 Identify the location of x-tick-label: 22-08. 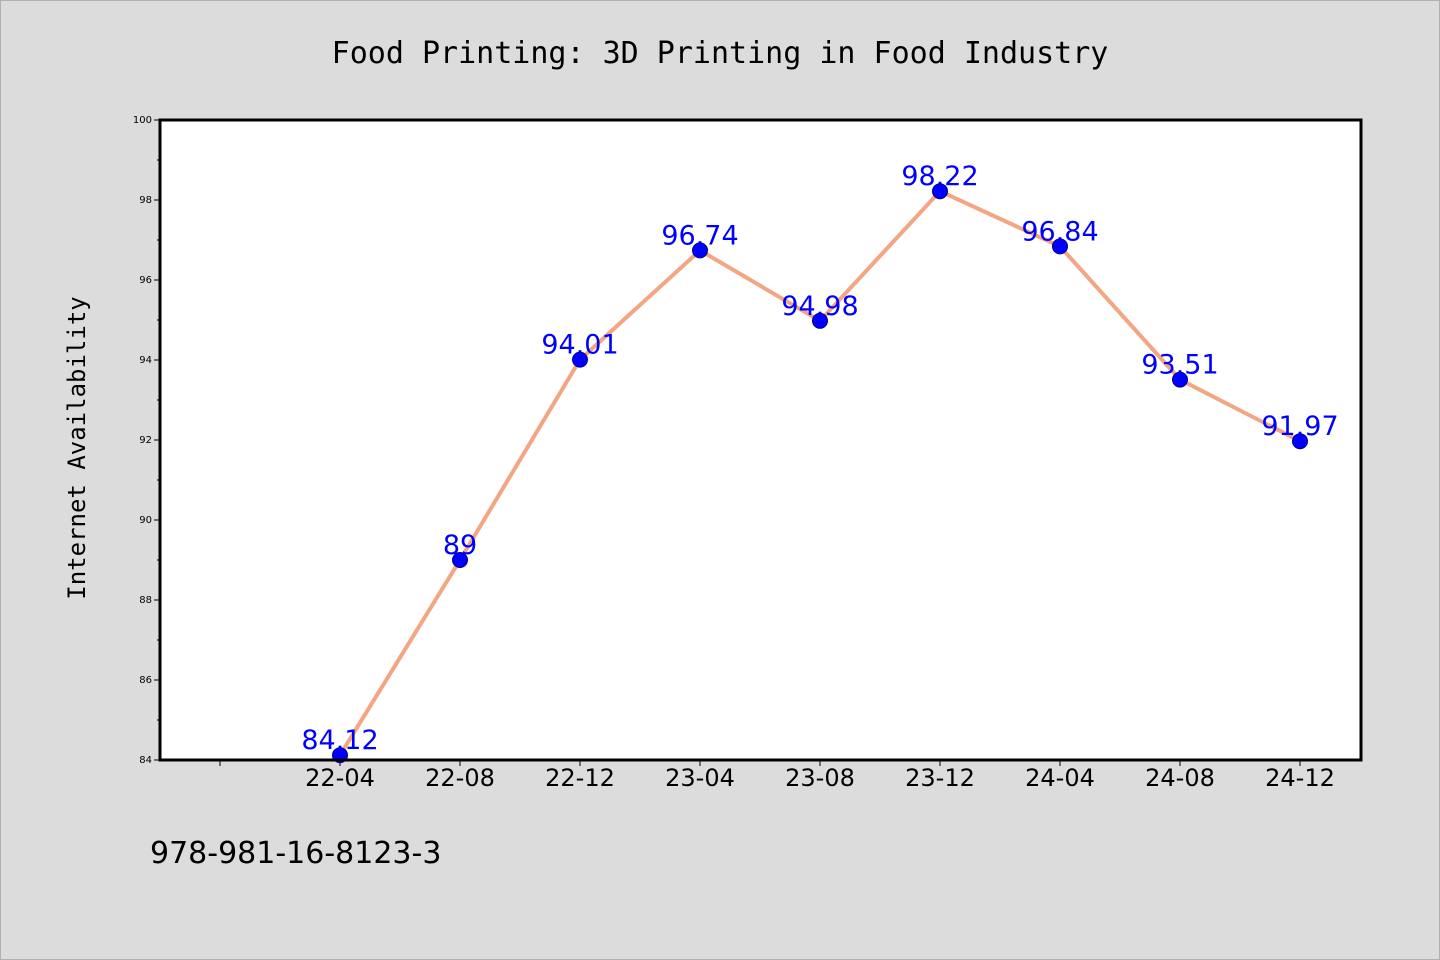
(460, 778).